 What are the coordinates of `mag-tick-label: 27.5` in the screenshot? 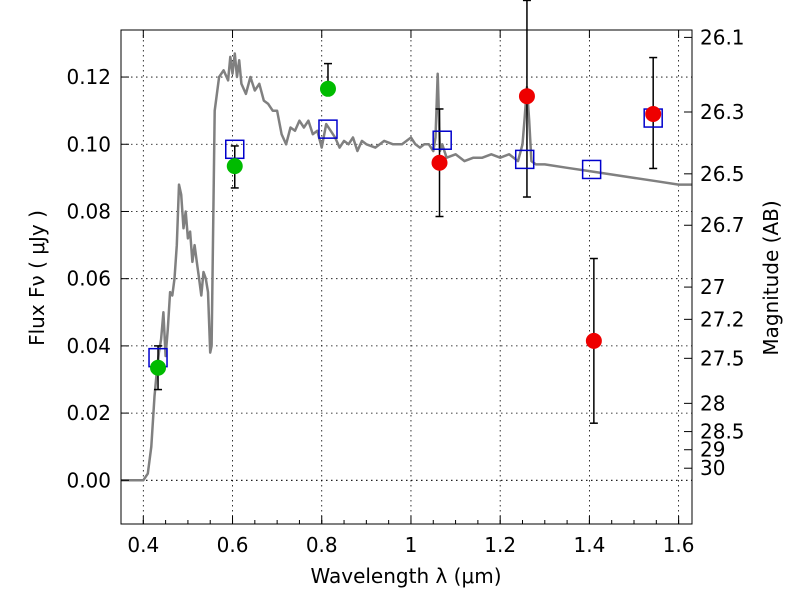 It's located at (722, 358).